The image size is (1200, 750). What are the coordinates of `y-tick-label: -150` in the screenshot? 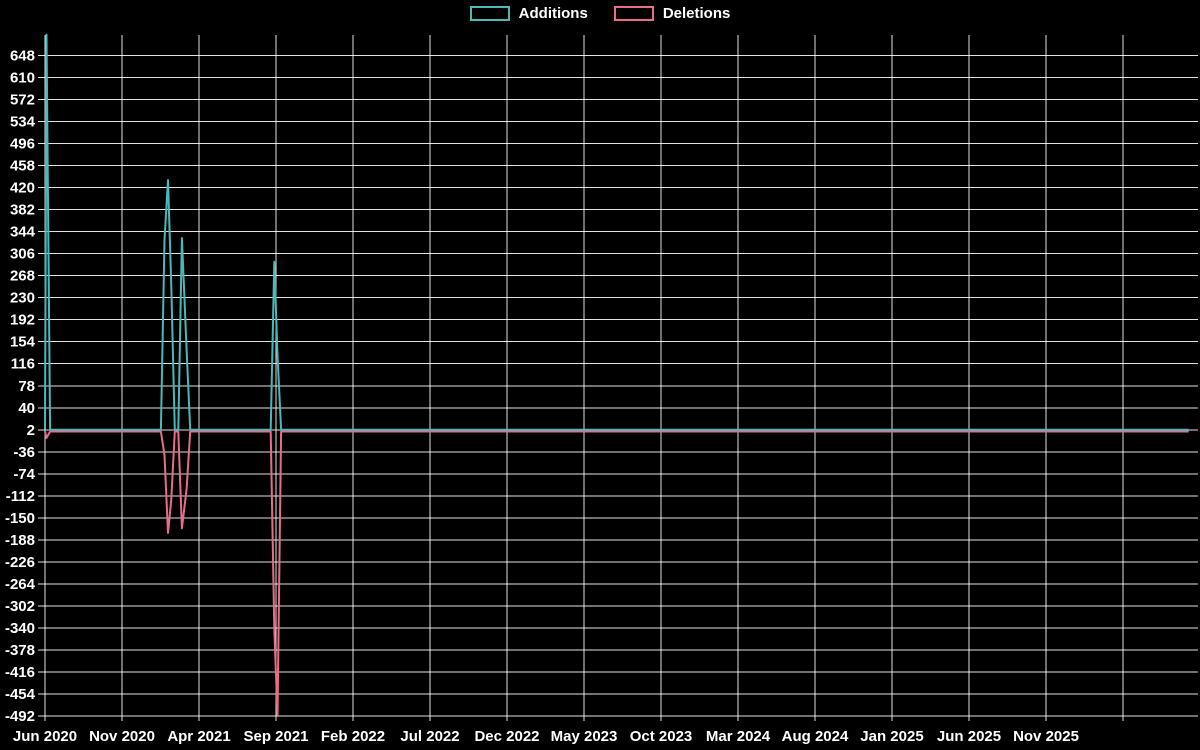 It's located at (20, 518).